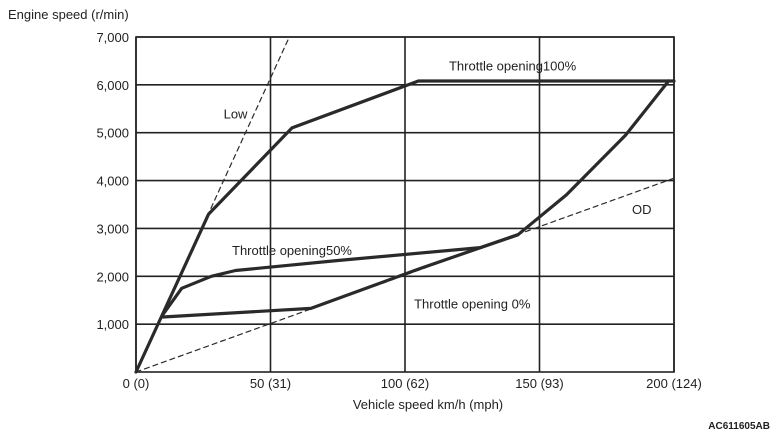  What do you see at coordinates (405, 383) in the screenshot?
I see `x-tick-label: 100 (62)` at bounding box center [405, 383].